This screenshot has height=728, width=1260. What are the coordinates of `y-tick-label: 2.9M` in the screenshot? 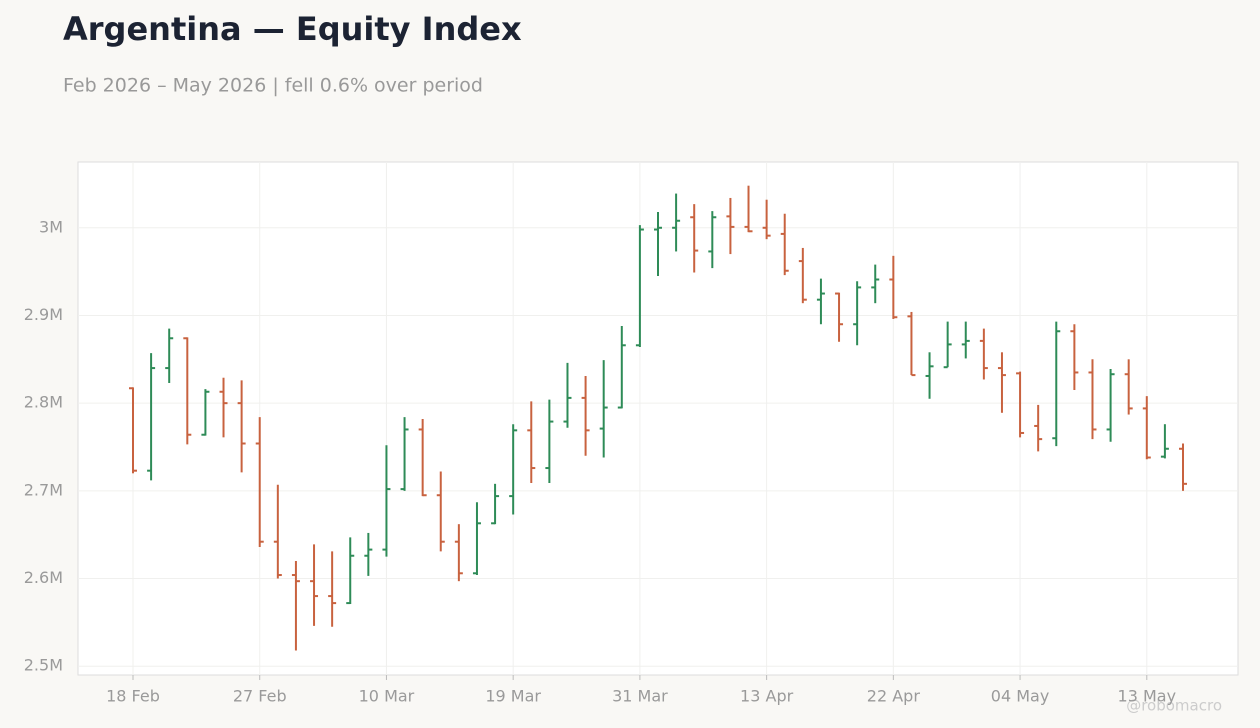 It's located at (43, 314).